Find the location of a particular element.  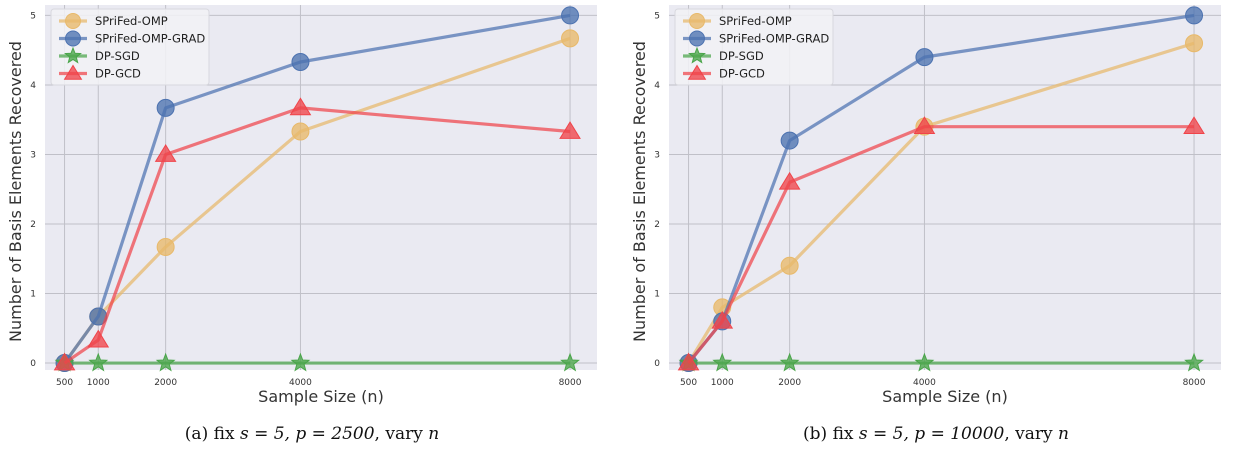

caption-a-prefix: (a) fix is located at coordinates (212, 434).